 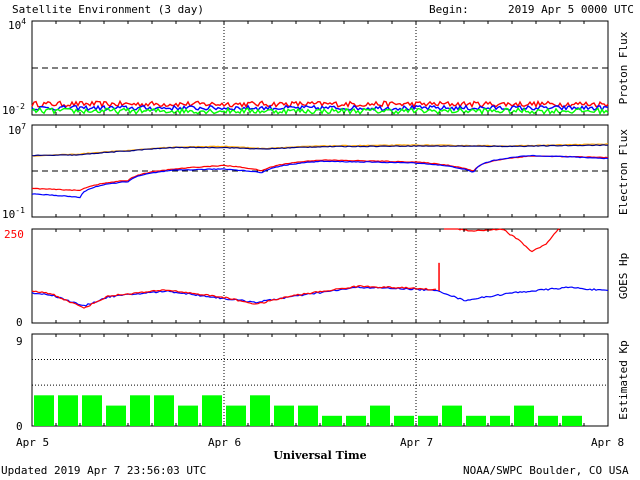 What do you see at coordinates (19, 426) in the screenshot?
I see `kp-ytick-bottom: 0` at bounding box center [19, 426].